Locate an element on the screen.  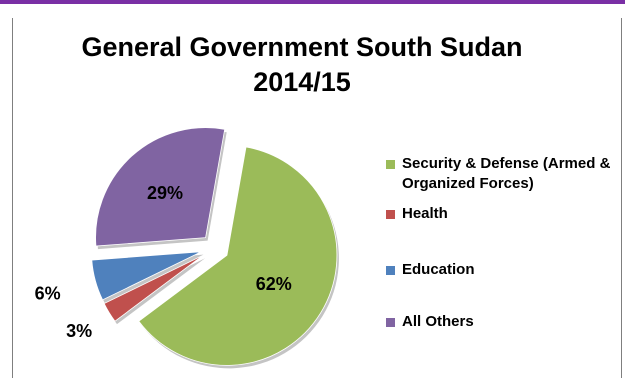
chart-border-right is located at coordinates (621, 198).